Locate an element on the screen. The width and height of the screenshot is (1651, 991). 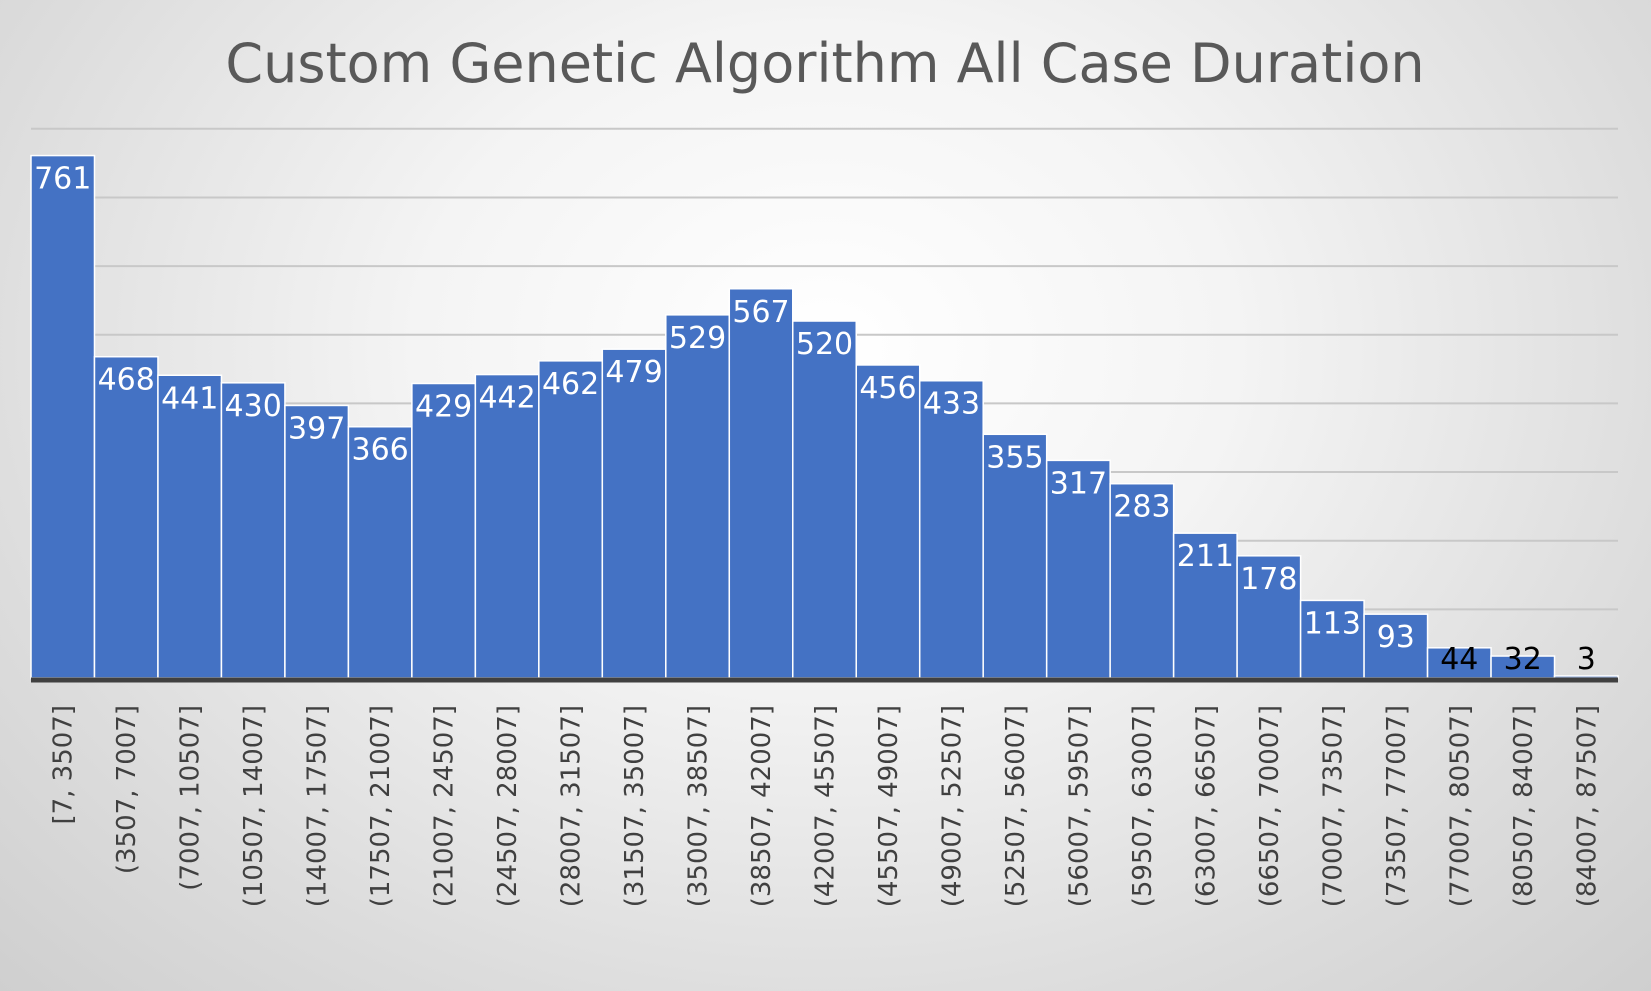
data-label: 211 is located at coordinates (1205, 556).